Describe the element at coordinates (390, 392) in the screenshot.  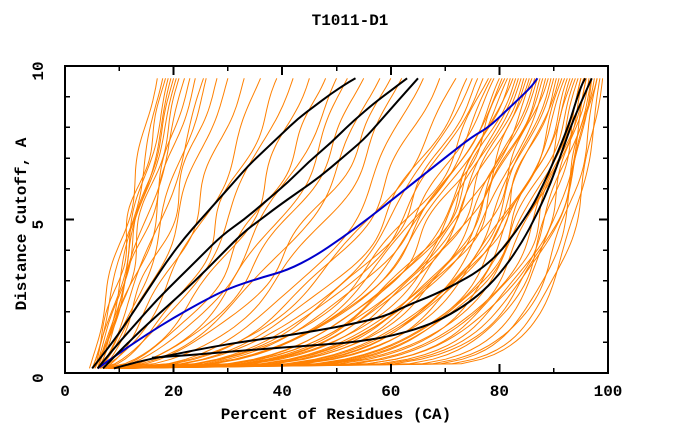
I see `x-tick-label: 60` at that location.